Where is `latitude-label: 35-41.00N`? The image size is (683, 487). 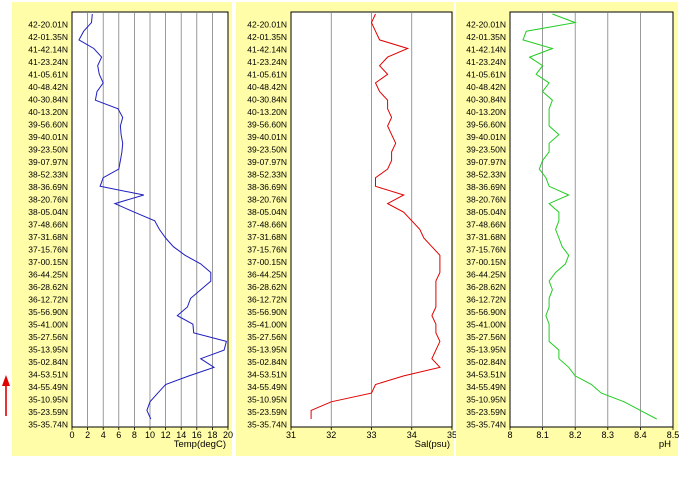
latitude-label: 35-41.00N is located at coordinates (48, 325).